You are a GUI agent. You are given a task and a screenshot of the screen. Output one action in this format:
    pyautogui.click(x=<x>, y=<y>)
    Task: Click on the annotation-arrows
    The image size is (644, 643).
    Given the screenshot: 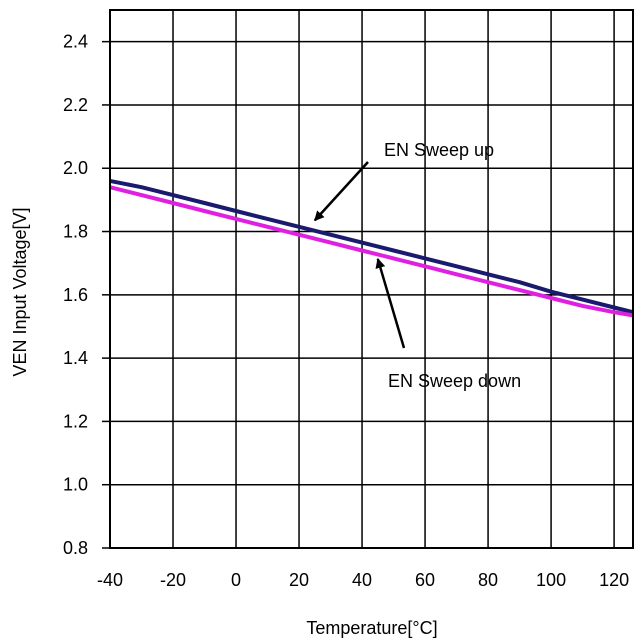 What is the action you would take?
    pyautogui.click(x=359, y=255)
    